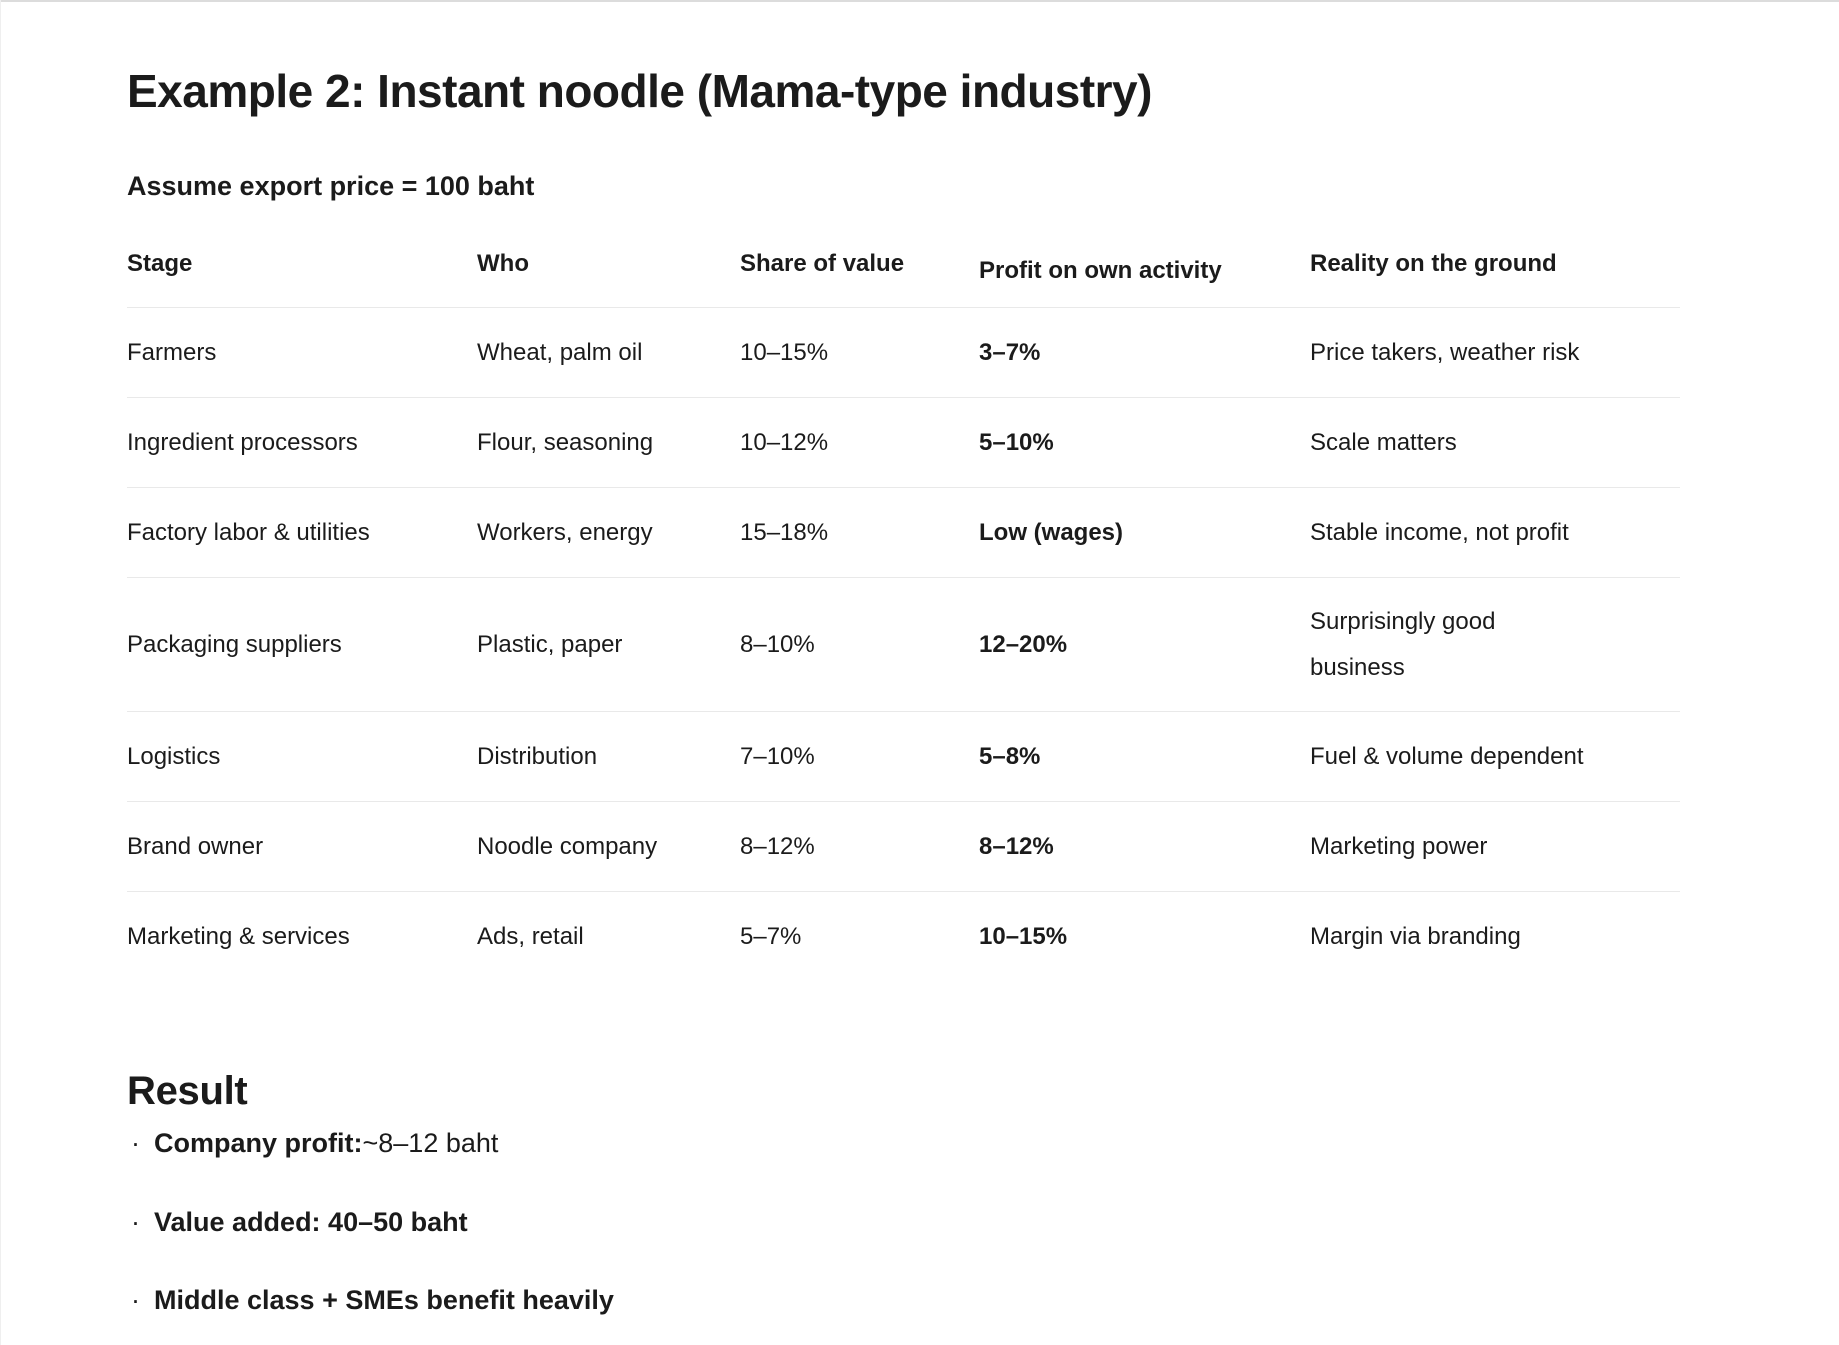 This screenshot has height=1345, width=1839. What do you see at coordinates (1016, 442) in the screenshot?
I see `cell-profit: 5–10%` at bounding box center [1016, 442].